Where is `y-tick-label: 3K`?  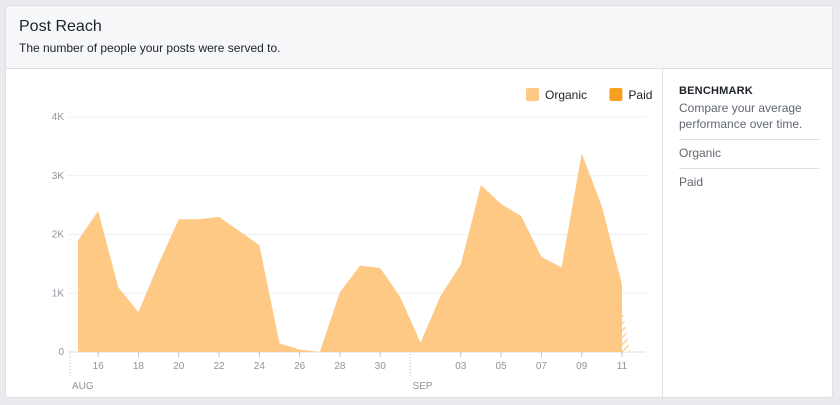 y-tick-label: 3K is located at coordinates (58, 176).